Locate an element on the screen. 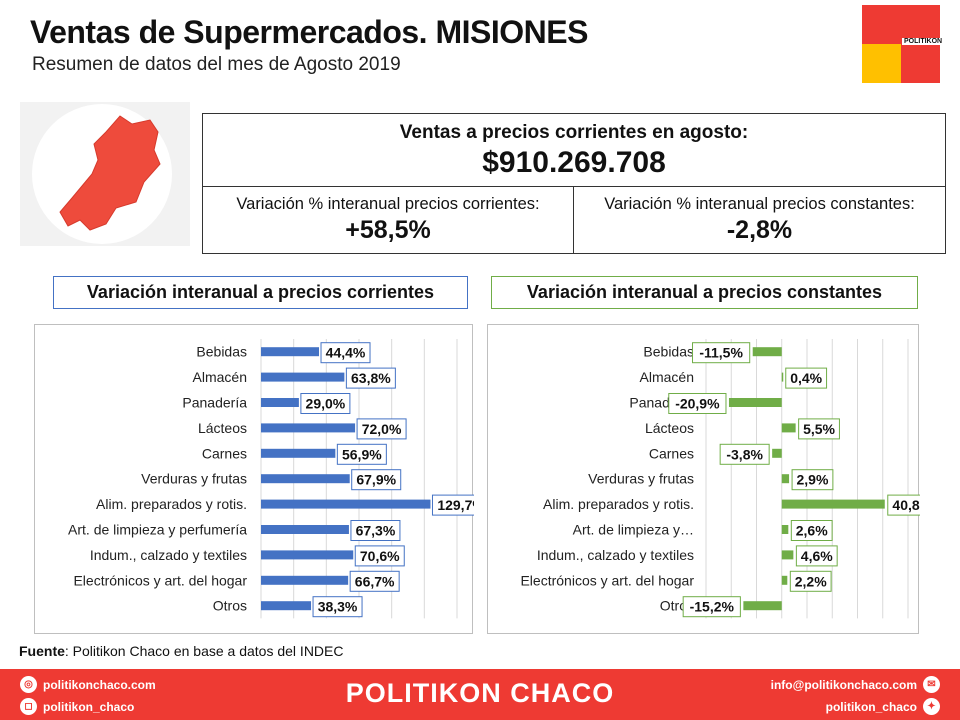  sales-value: $910.269.708 is located at coordinates (574, 162).